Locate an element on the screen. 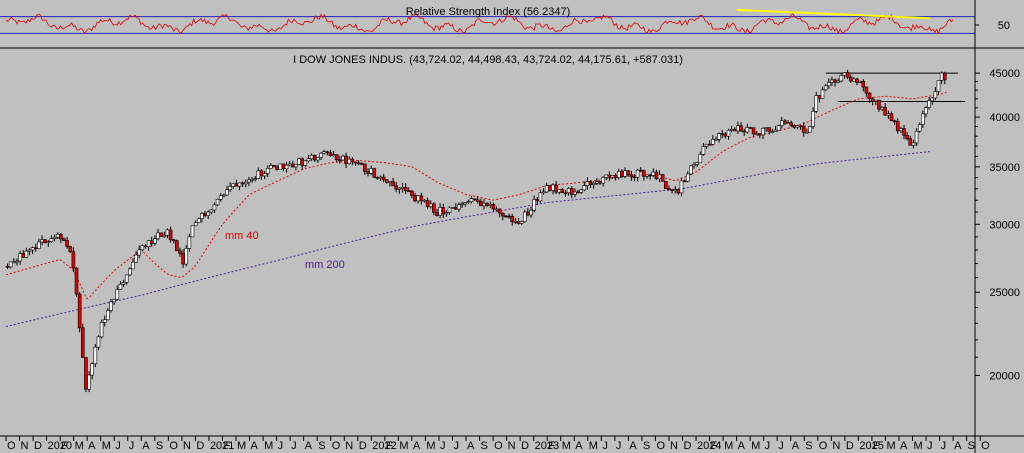 This screenshot has width=1024, height=453. y-tick-label: 20000 is located at coordinates (1004, 376).